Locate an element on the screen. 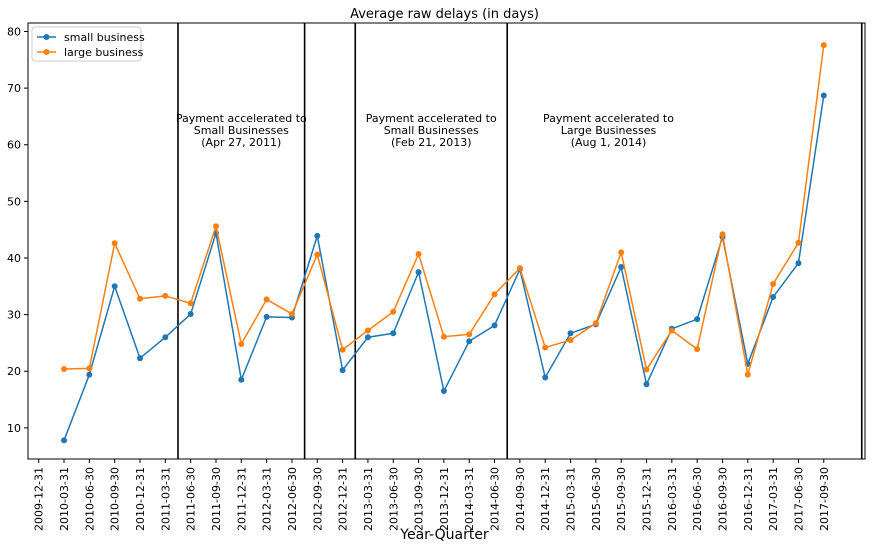 This screenshot has width=874, height=552. y-tick-label: 20 is located at coordinates (14, 371).